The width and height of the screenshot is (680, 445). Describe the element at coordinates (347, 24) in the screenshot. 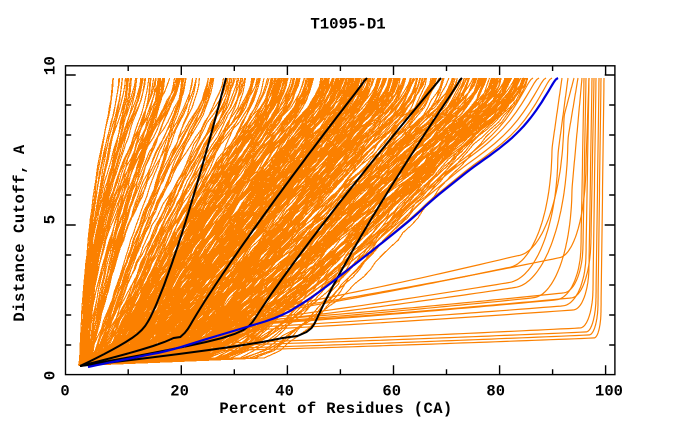

I see `svg-text: T1095-D1` at that location.